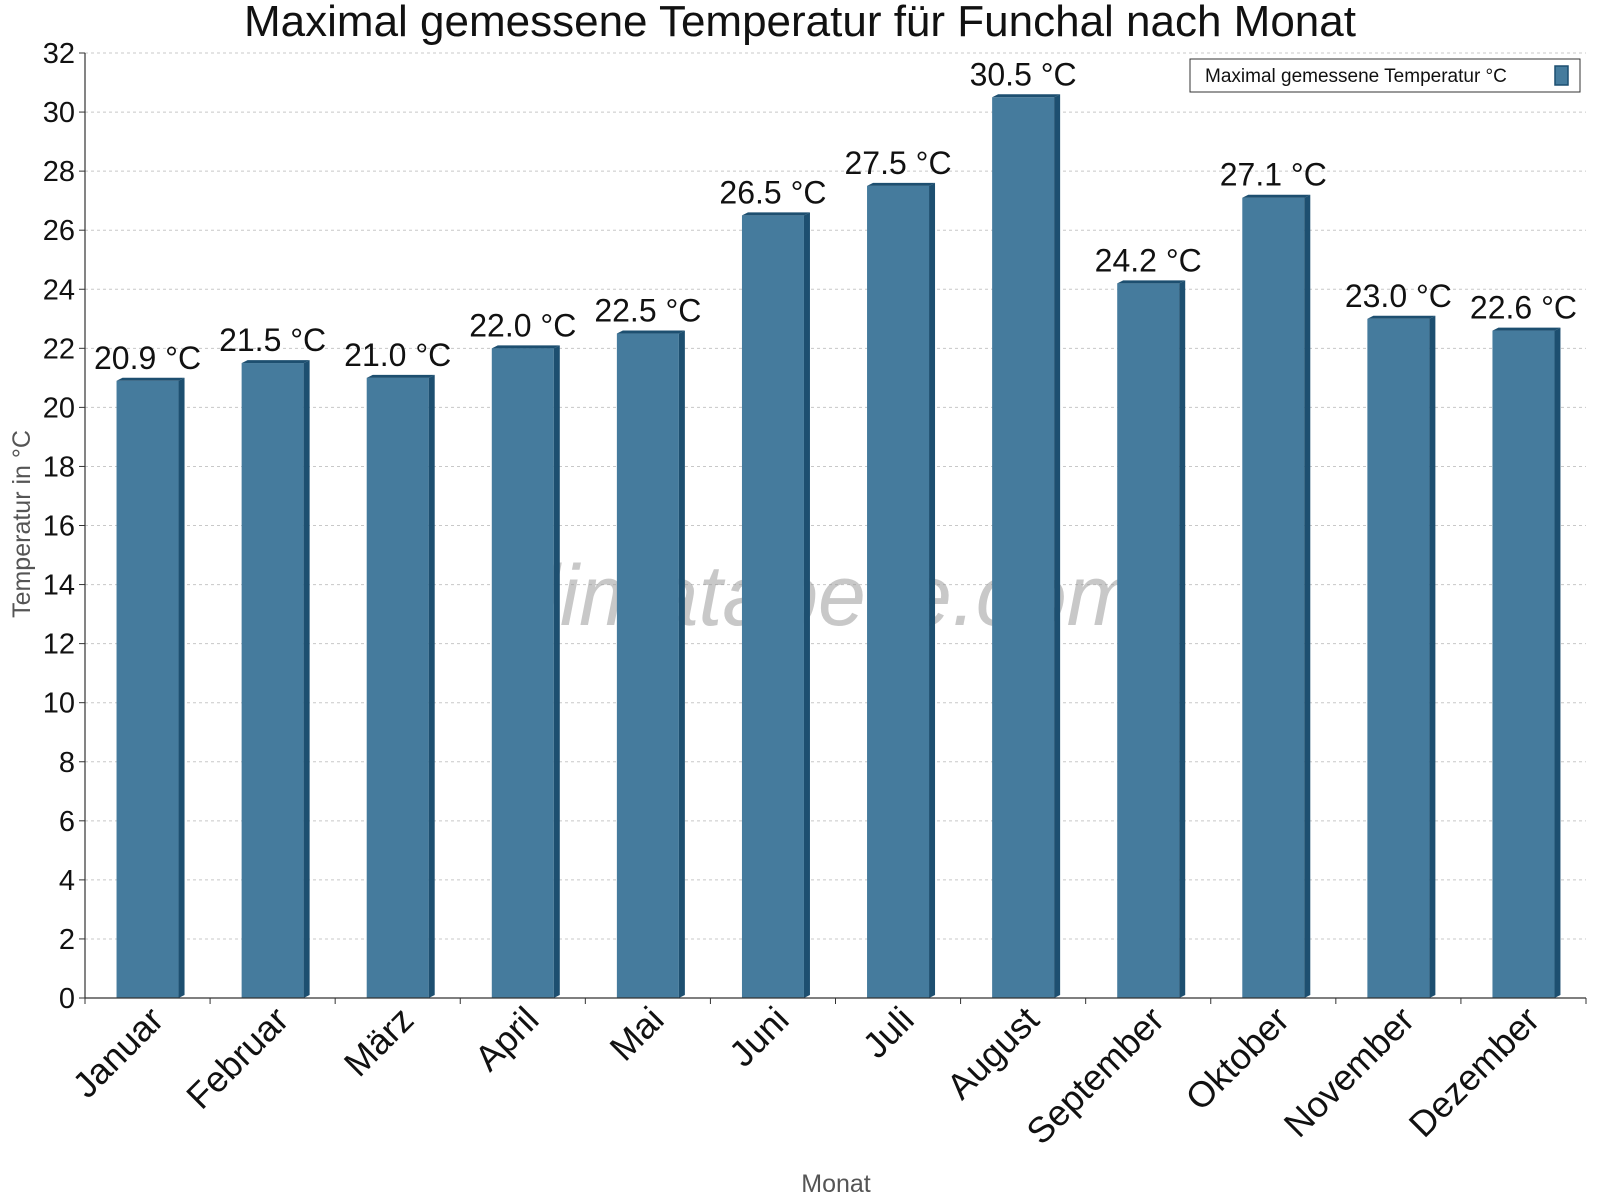  Describe the element at coordinates (67, 881) in the screenshot. I see `y-tick-label: 4` at that location.